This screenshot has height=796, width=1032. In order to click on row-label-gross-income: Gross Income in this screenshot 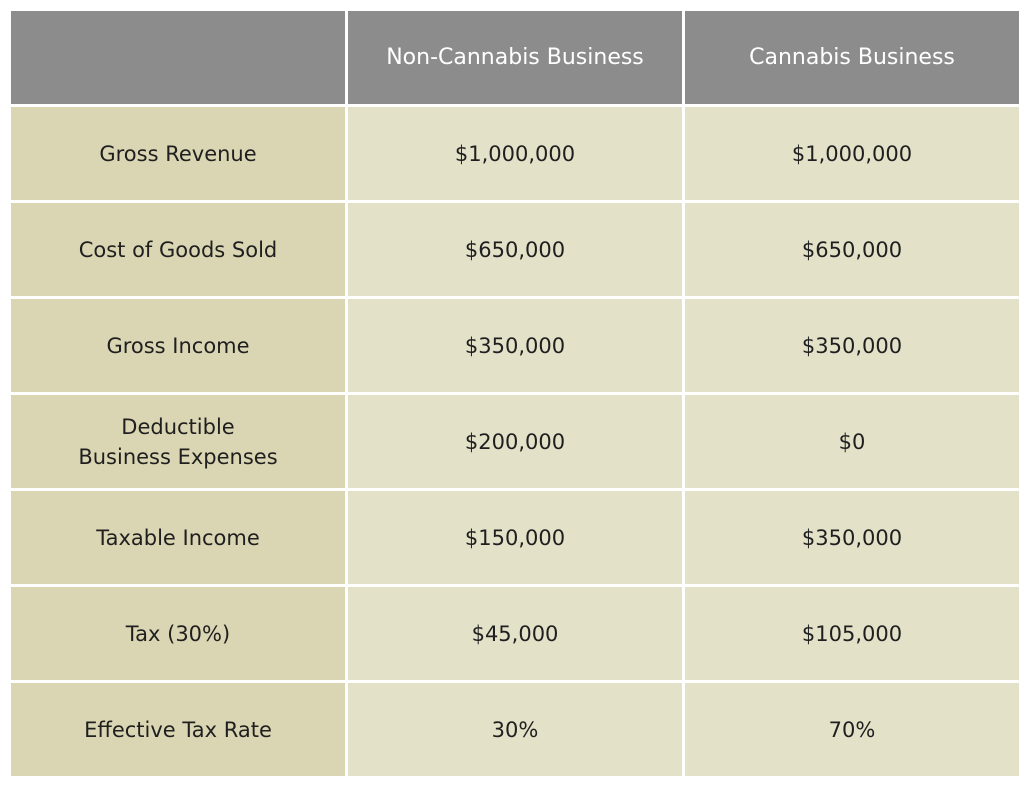, I will do `click(178, 345)`.